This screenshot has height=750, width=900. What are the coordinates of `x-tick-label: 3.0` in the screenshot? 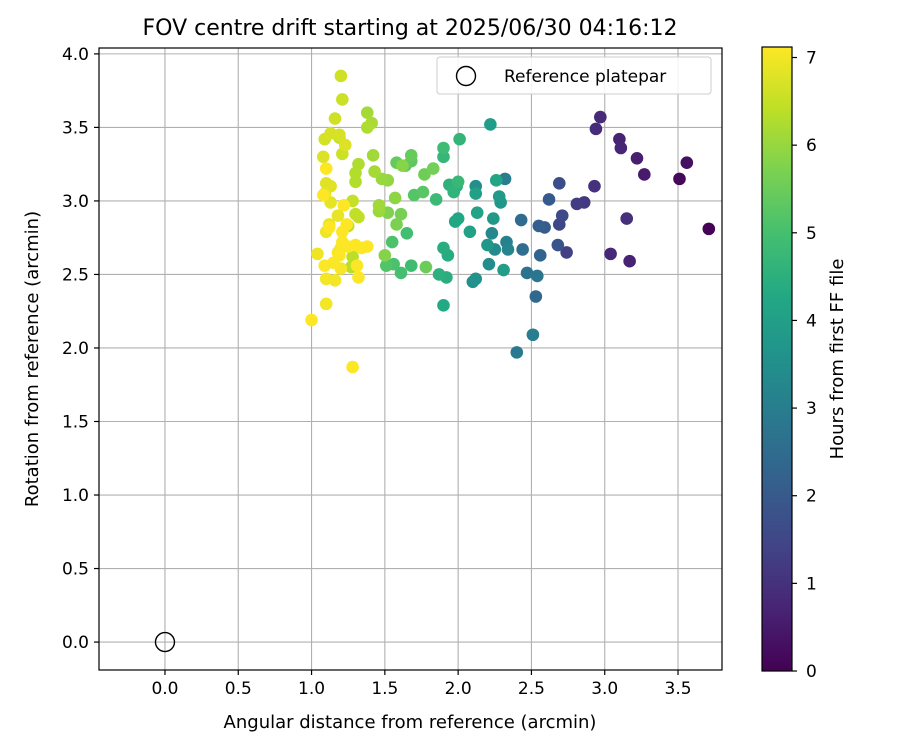 It's located at (604, 689).